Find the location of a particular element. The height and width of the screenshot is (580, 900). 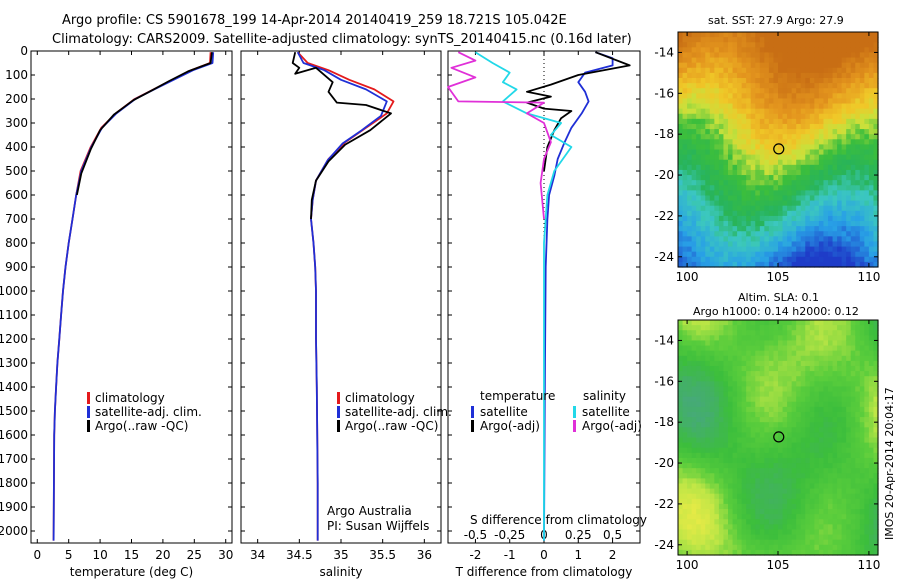

x-tick-label: -1 is located at coordinates (510, 555).